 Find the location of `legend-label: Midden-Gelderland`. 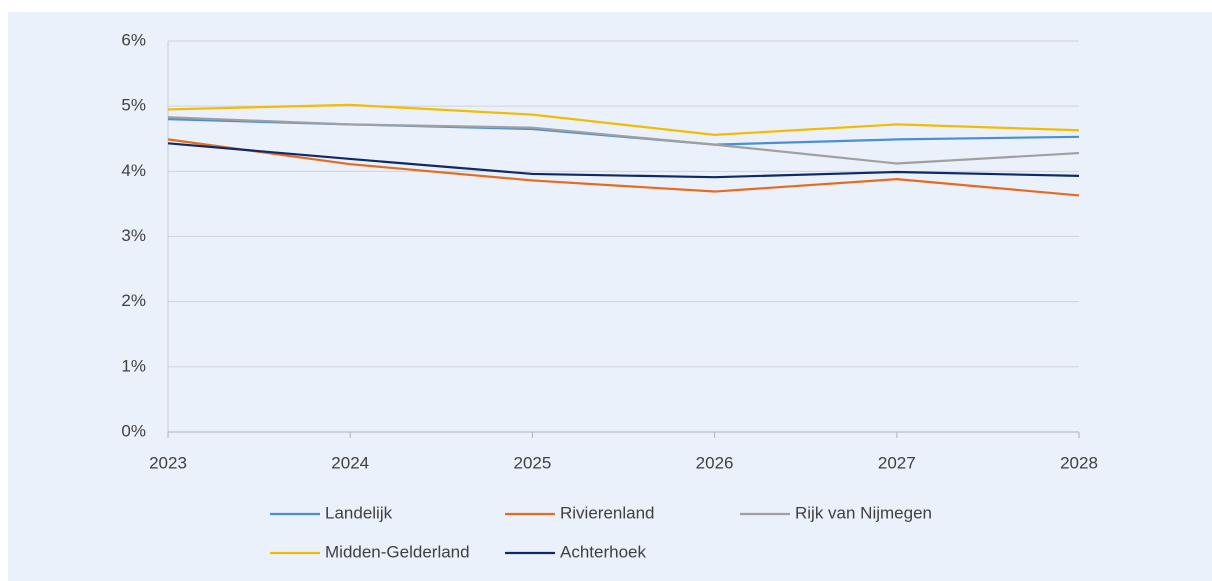

legend-label: Midden-Gelderland is located at coordinates (397, 551).